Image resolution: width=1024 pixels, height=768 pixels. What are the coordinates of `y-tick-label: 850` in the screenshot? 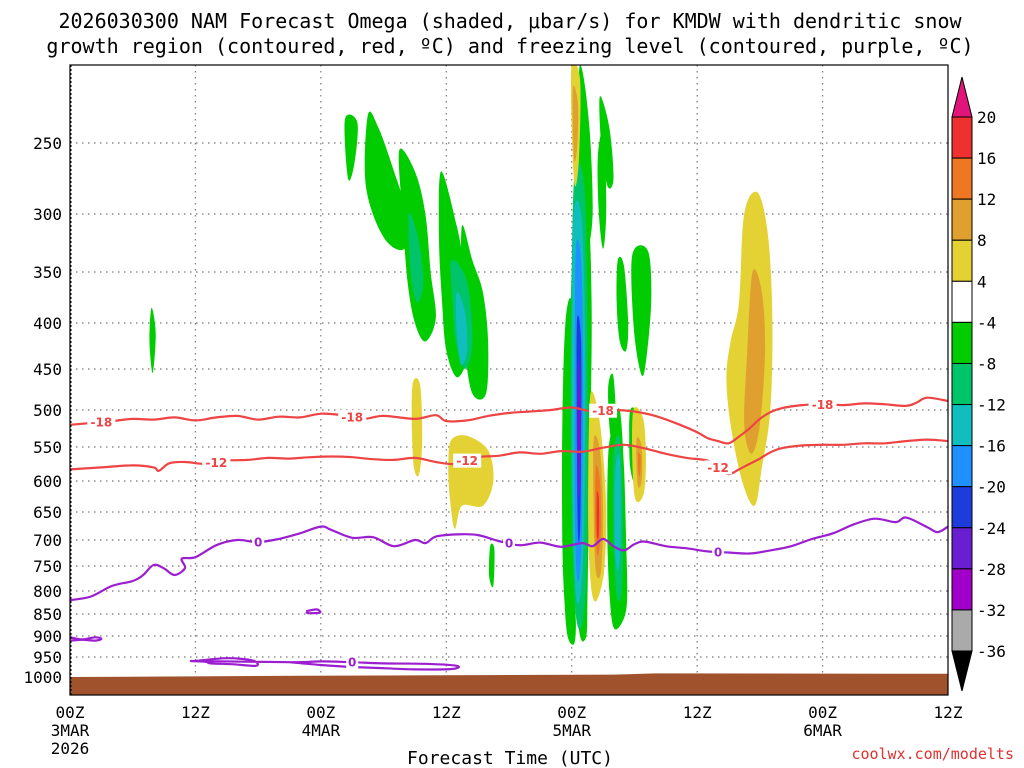 It's located at (47, 614).